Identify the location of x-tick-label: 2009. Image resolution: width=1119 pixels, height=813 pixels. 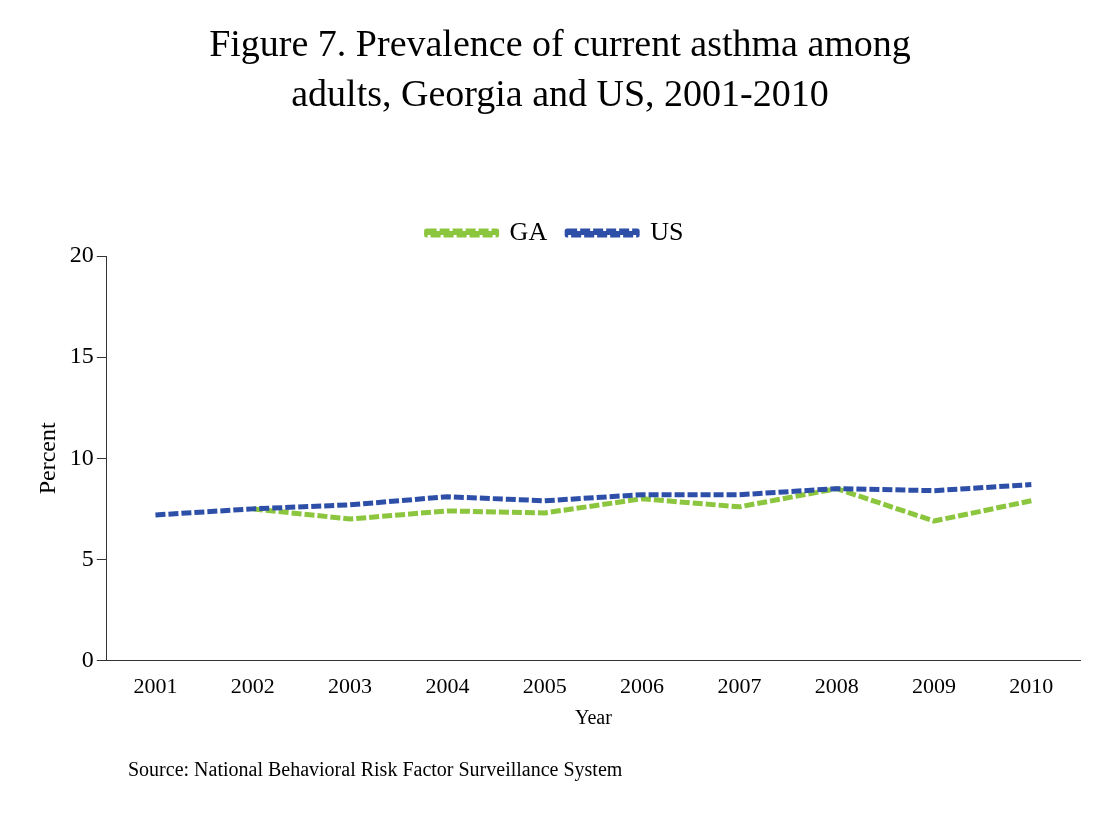
(934, 685).